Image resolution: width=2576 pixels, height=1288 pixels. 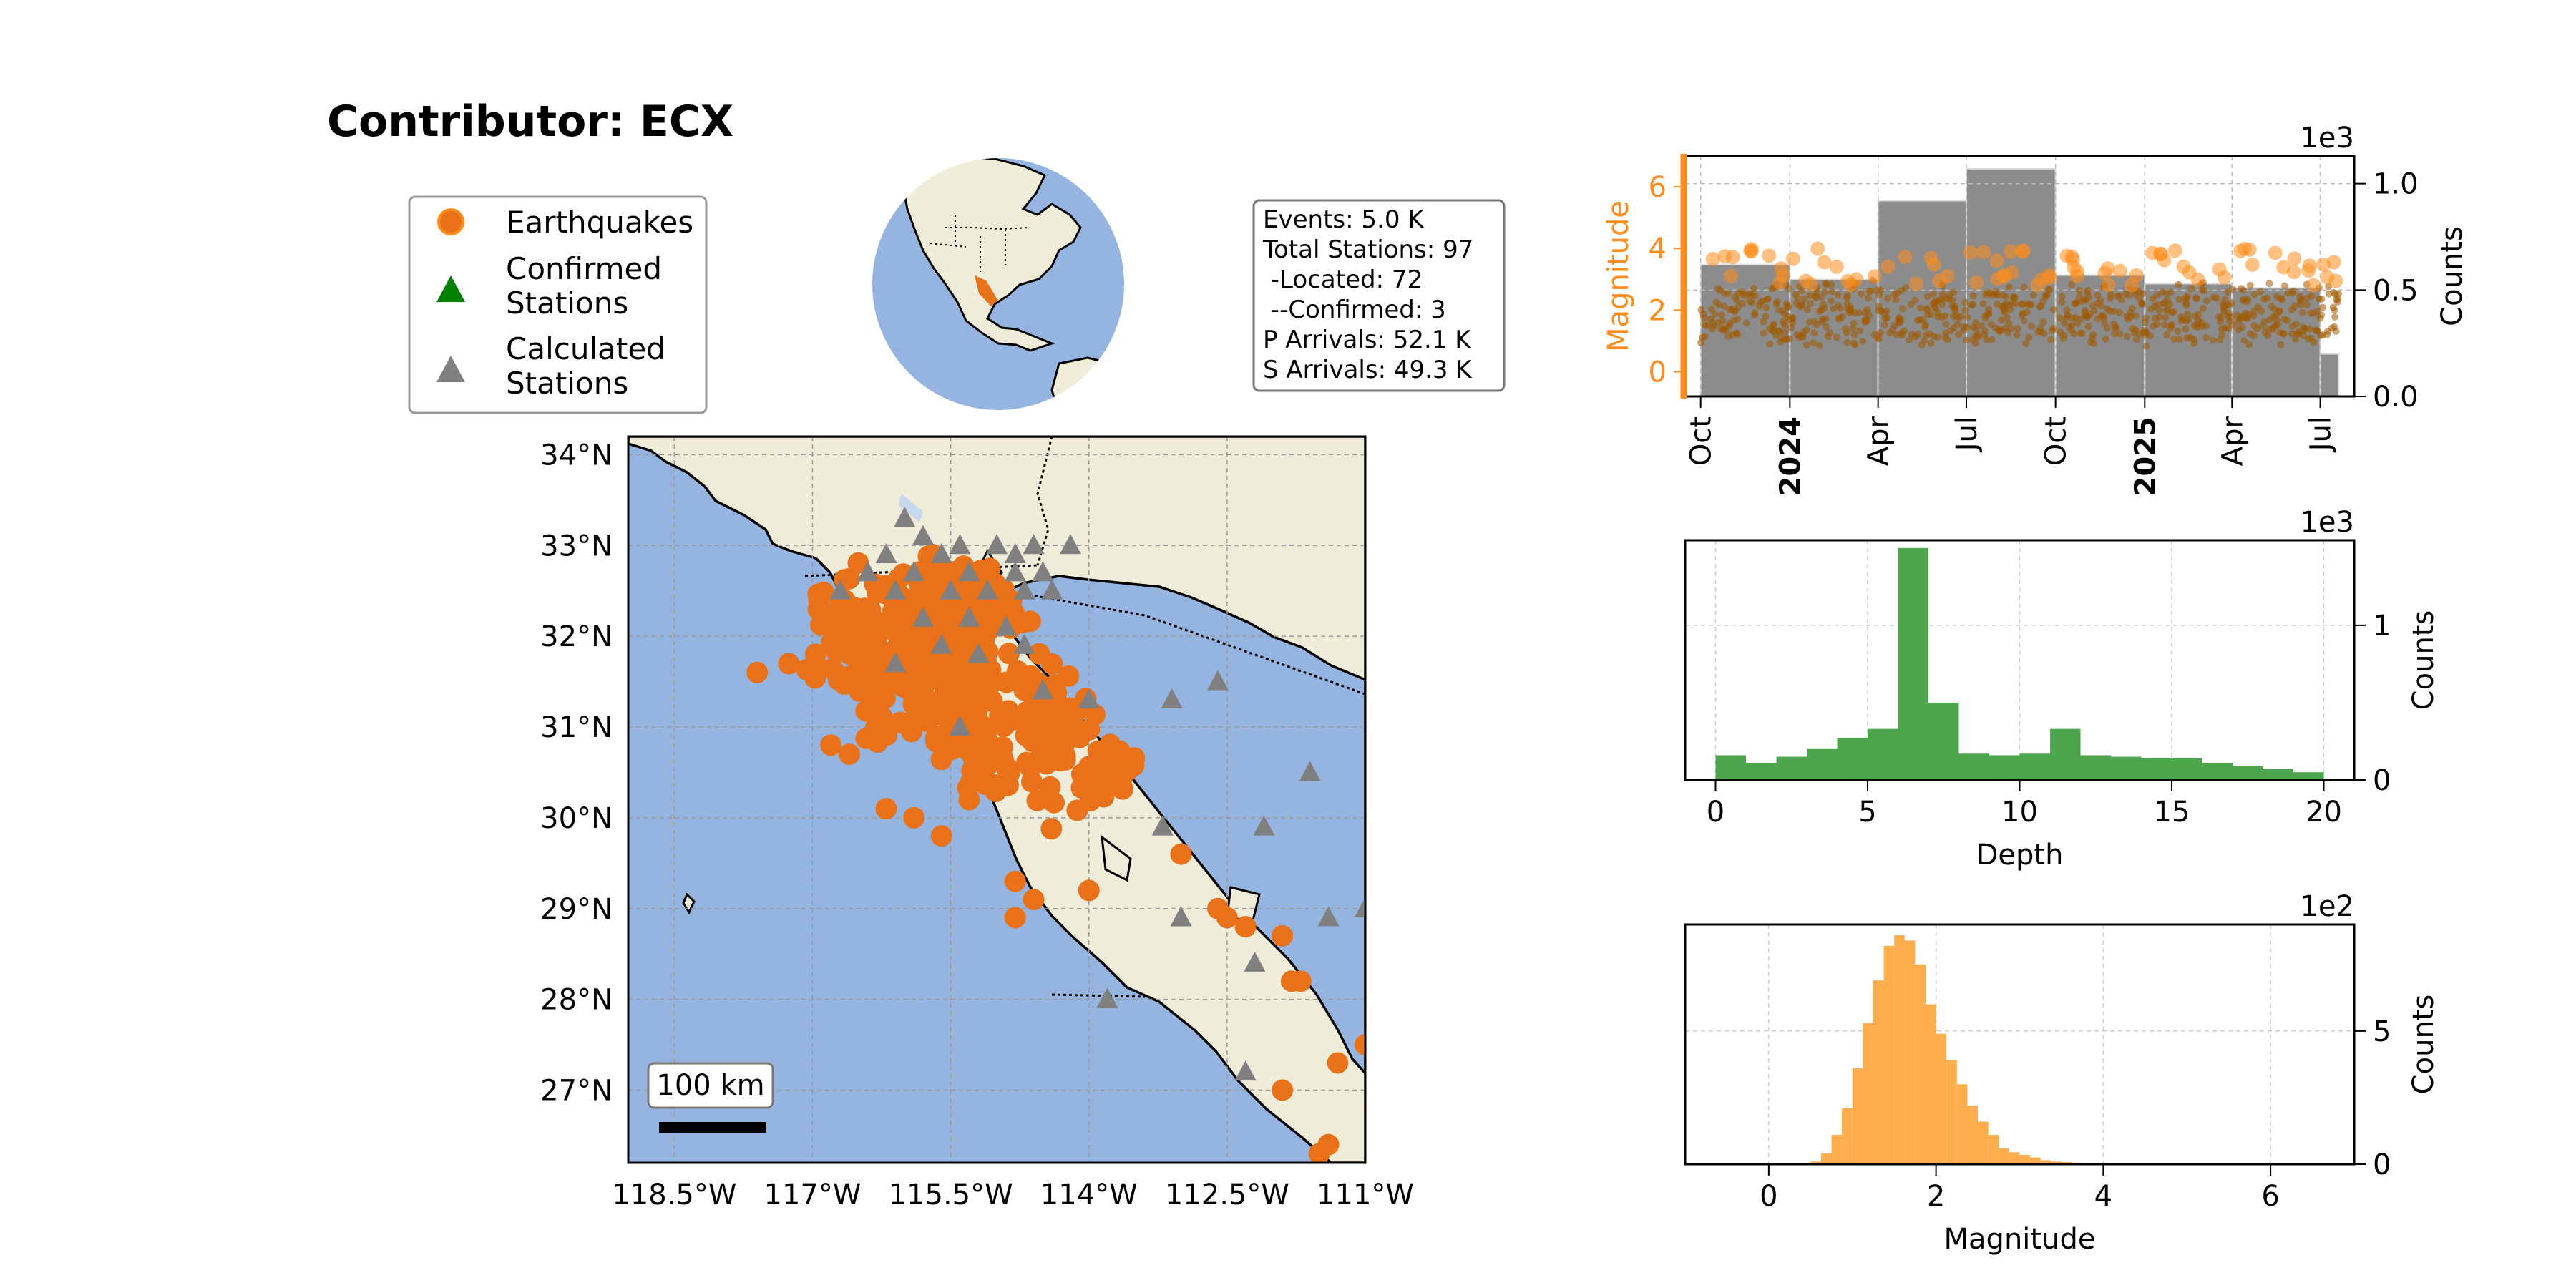 What do you see at coordinates (576, 546) in the screenshot?
I see `map-lat-tick-label: 33°N` at bounding box center [576, 546].